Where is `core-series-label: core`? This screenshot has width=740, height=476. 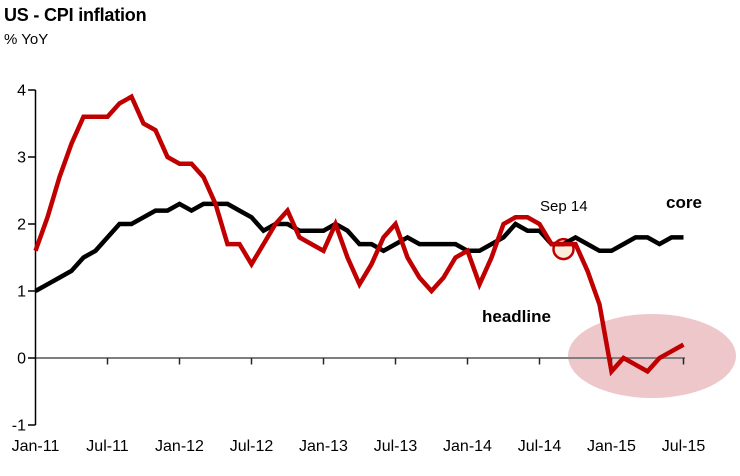
core-series-label: core is located at coordinates (684, 202).